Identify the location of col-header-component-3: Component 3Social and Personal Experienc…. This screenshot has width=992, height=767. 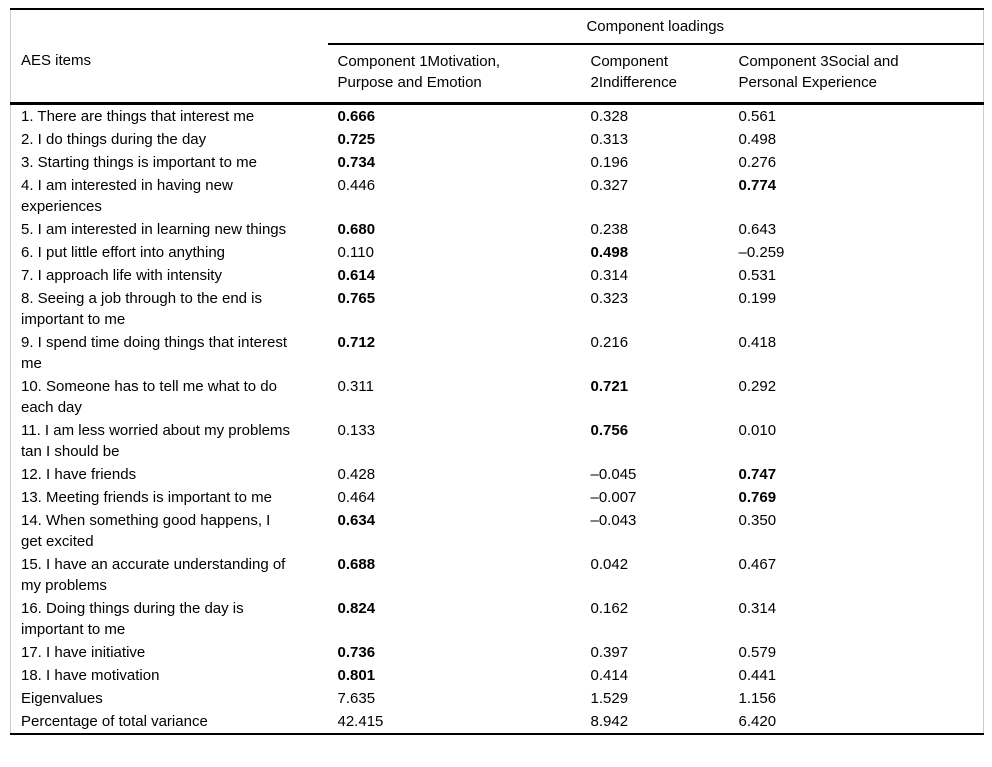
(856, 74).